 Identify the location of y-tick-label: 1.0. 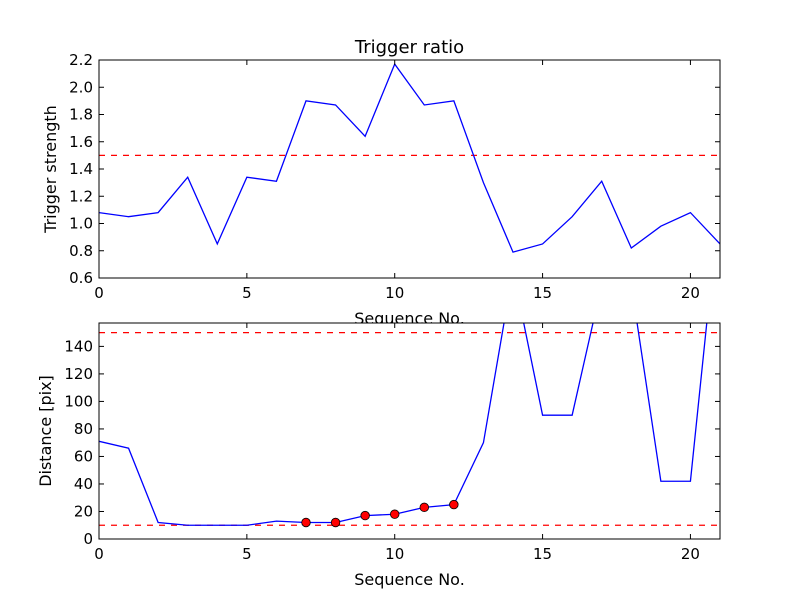
(81, 224).